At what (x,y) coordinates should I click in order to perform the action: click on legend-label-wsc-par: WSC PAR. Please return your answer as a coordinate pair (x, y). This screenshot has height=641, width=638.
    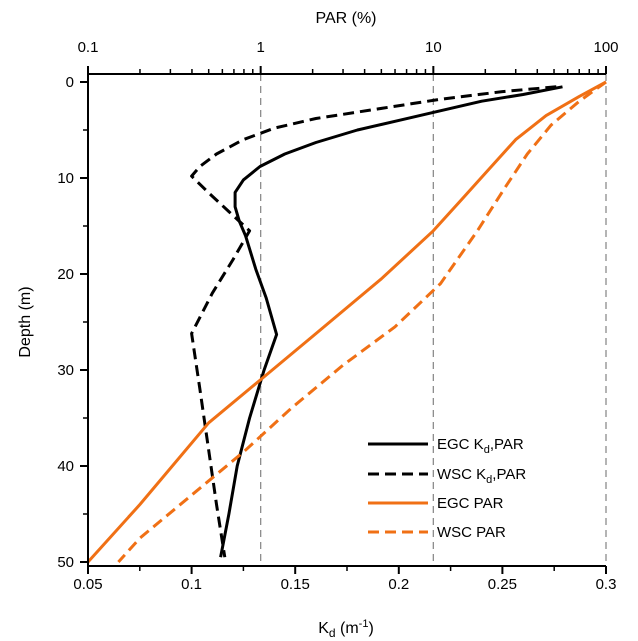
    Looking at the image, I should click on (471, 532).